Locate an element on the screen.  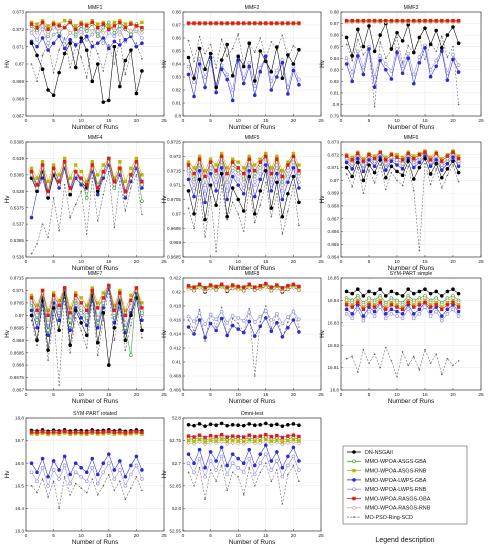
plot-frame is located at coordinates (95, 474).